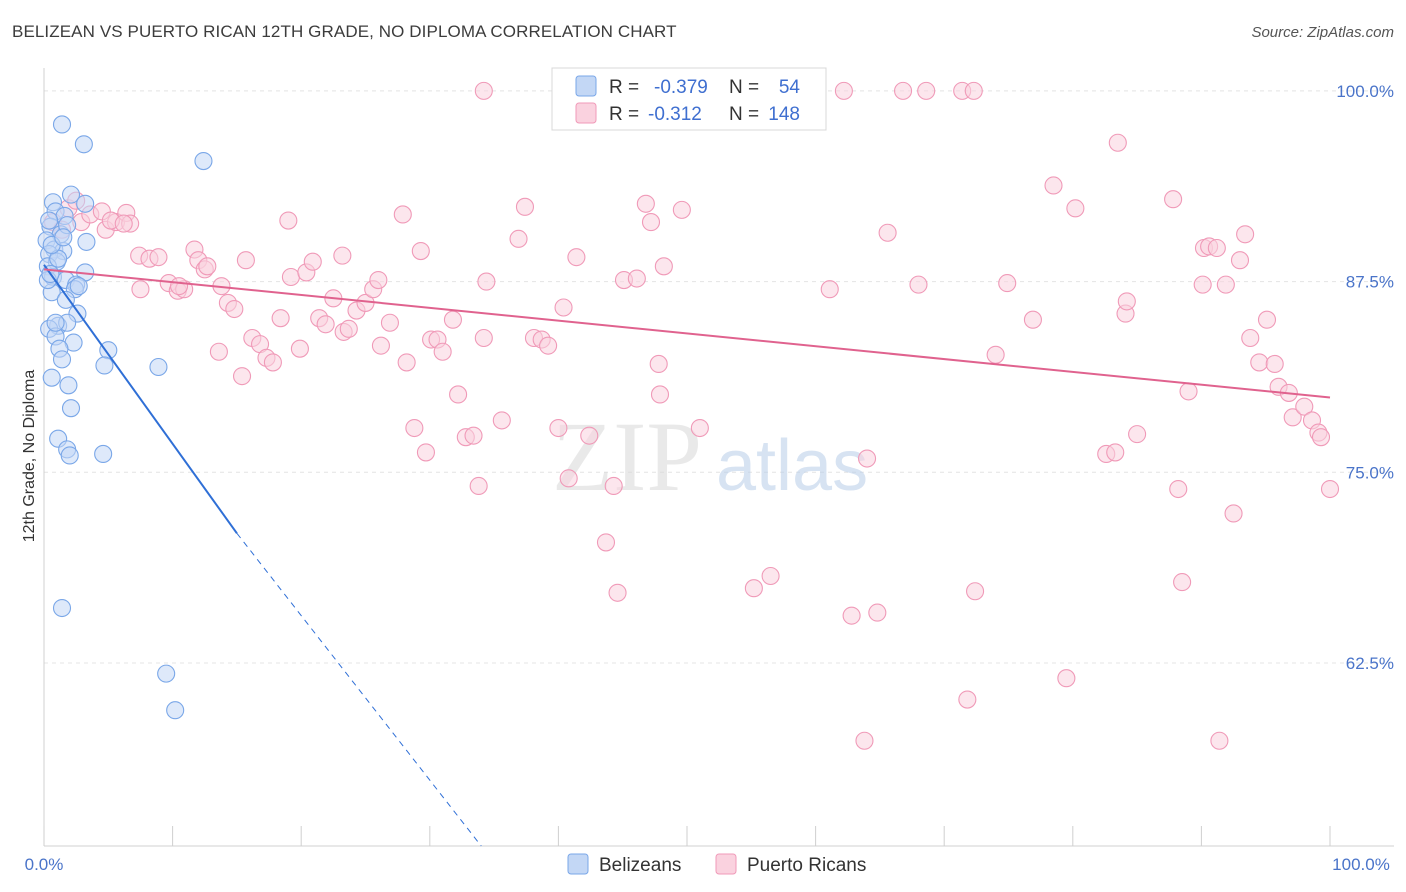 This screenshot has width=1406, height=892. I want to click on legend-n-label-1: N =, so click(744, 87).